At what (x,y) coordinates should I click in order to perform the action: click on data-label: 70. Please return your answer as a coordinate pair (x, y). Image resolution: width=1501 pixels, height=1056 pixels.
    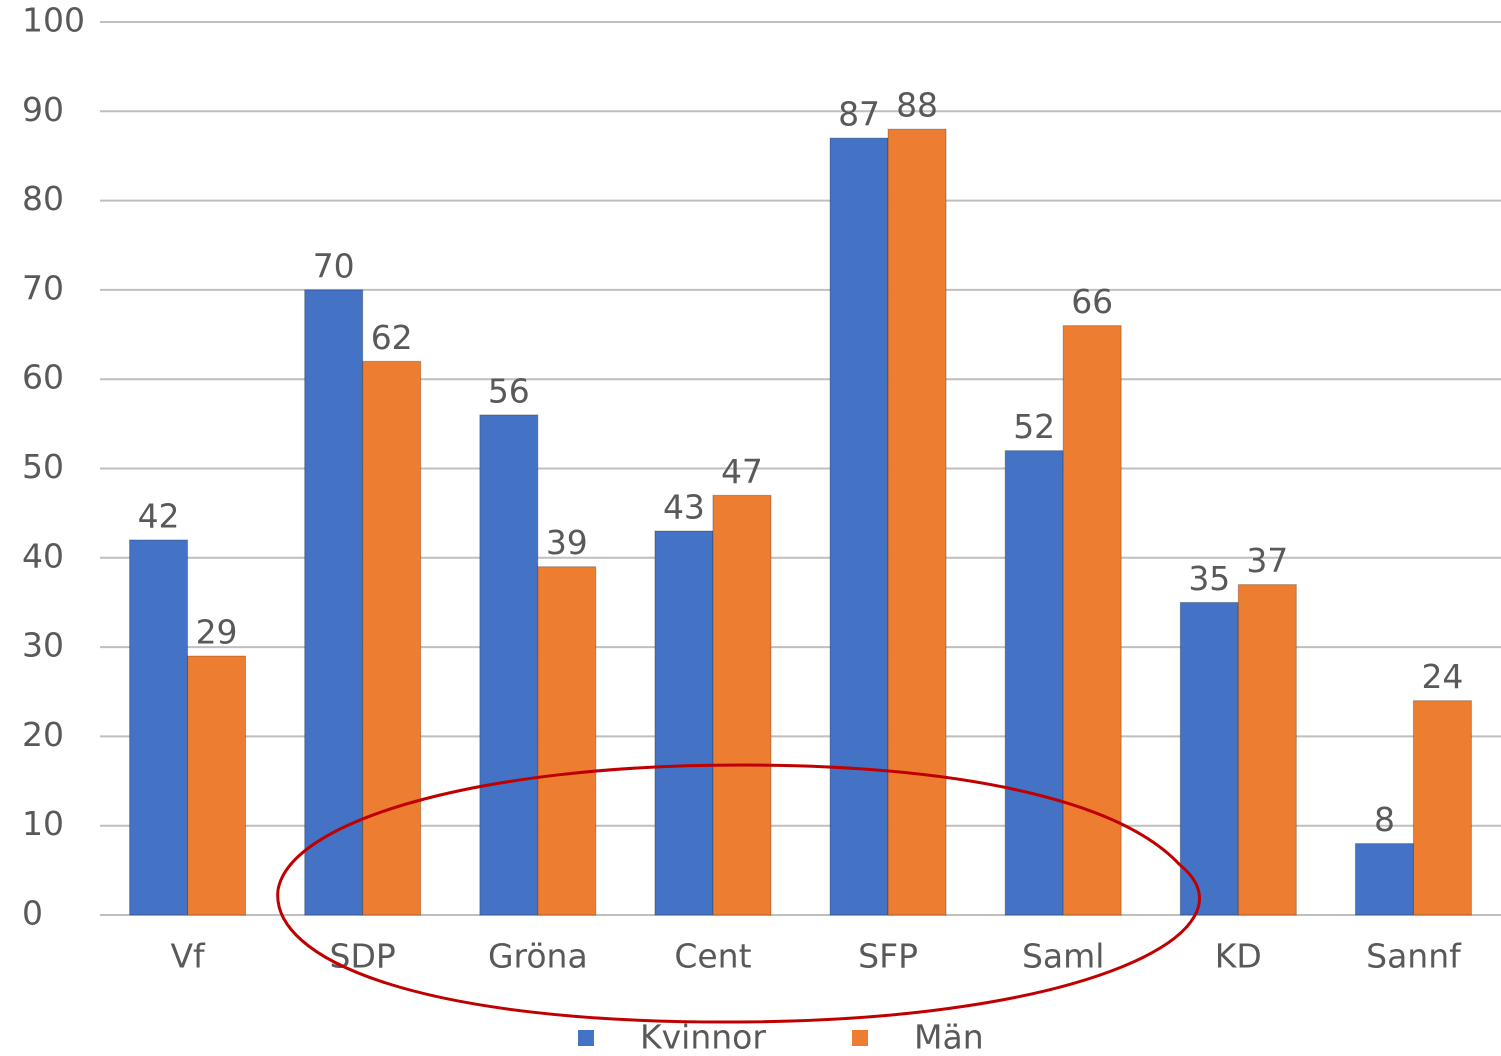
    Looking at the image, I should click on (334, 265).